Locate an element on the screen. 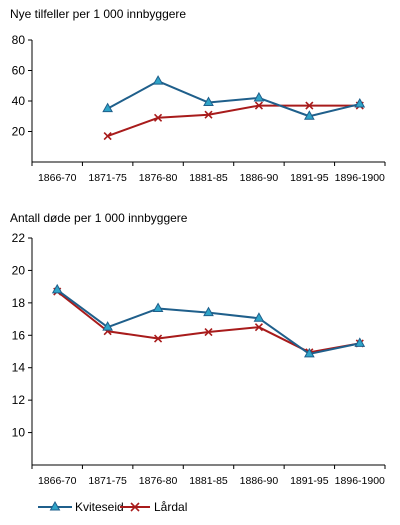 The image size is (400, 525). chart-new-cases-y-tick-label: 20 is located at coordinates (19, 132).